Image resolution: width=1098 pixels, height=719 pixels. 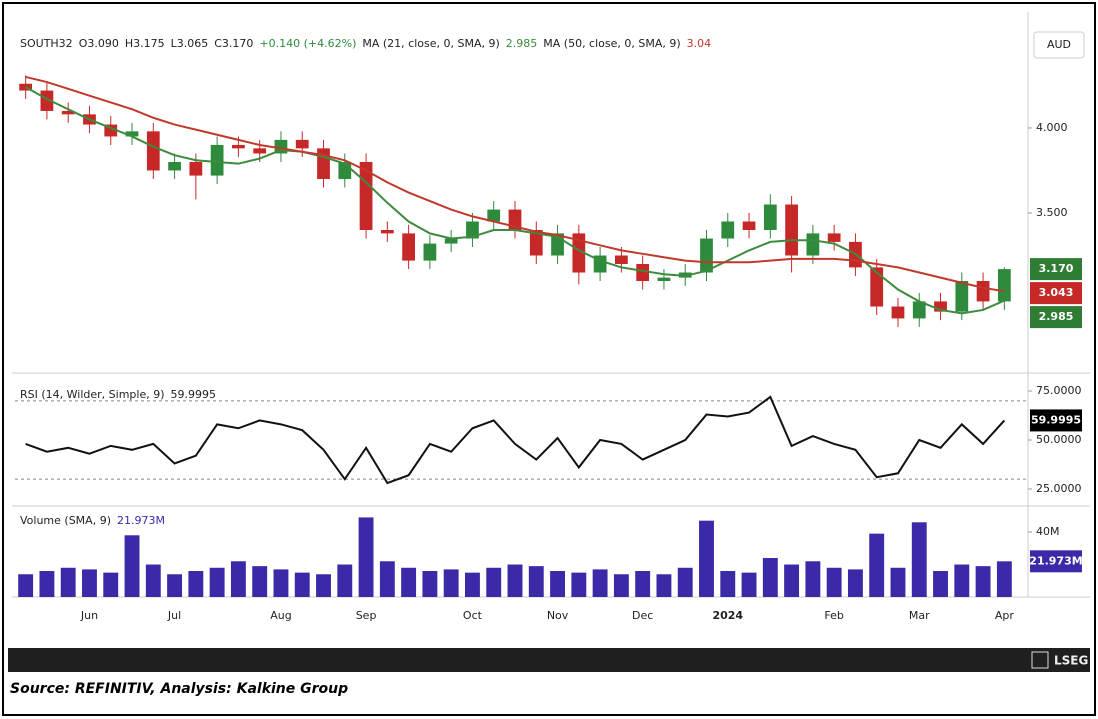 What do you see at coordinates (1052, 212) in the screenshot?
I see `y-tick-label: 3.500` at bounding box center [1052, 212].